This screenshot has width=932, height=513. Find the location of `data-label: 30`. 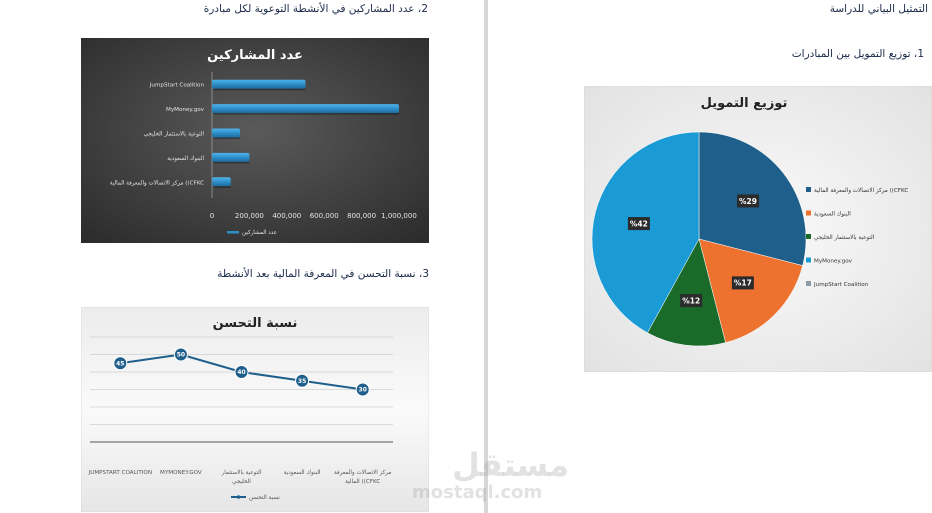

data-label: 30 is located at coordinates (363, 390).